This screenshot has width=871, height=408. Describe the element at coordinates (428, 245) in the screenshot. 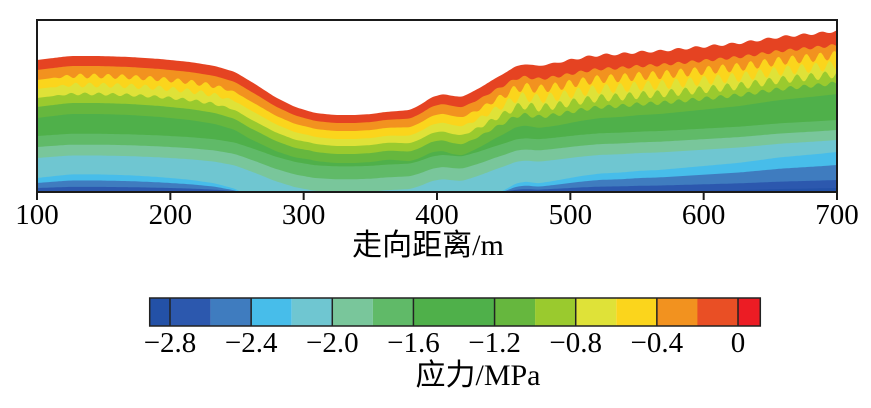

I see `x-axis-title: 走向距离/m` at that location.